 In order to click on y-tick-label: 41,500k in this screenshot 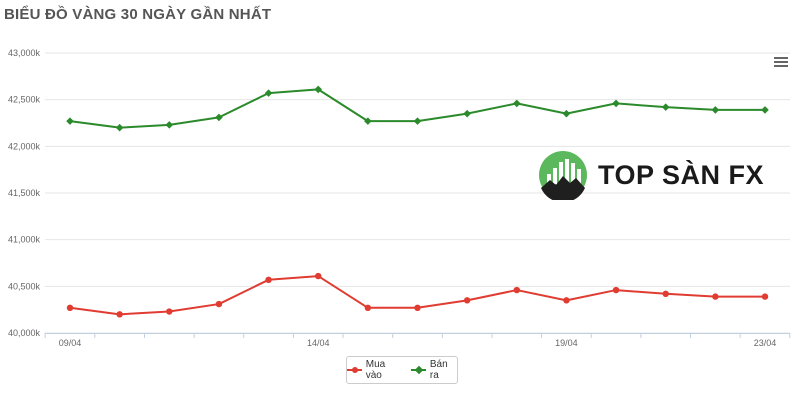, I will do `click(24, 193)`.